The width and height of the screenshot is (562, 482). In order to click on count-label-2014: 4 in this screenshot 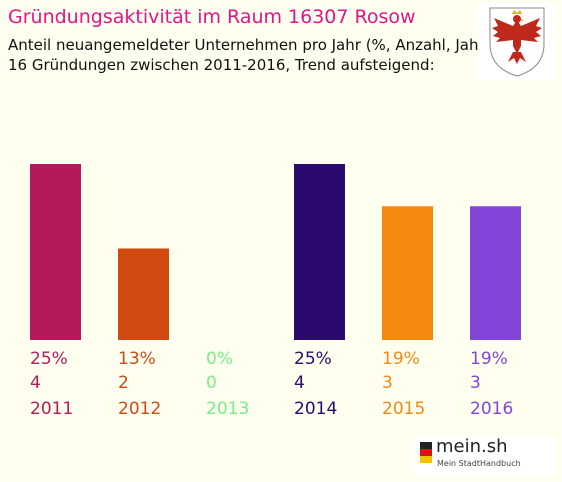, I will do `click(299, 383)`.